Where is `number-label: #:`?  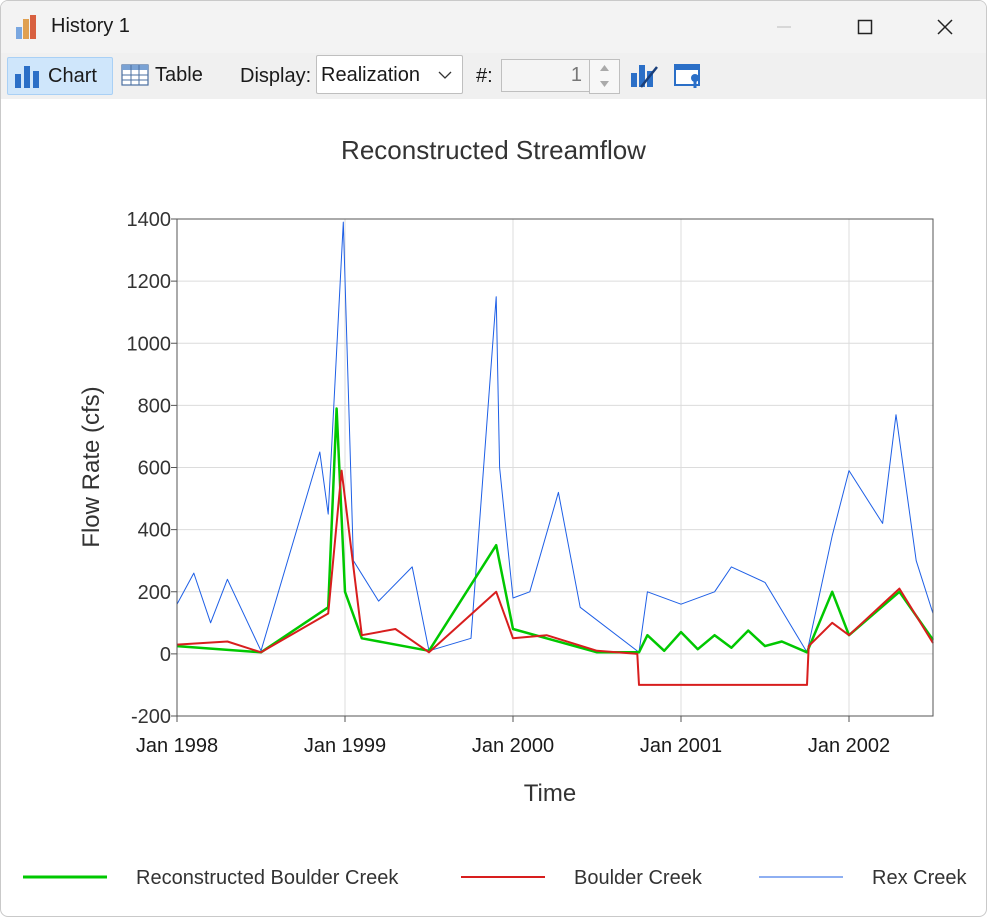
number-label: #: is located at coordinates (484, 76).